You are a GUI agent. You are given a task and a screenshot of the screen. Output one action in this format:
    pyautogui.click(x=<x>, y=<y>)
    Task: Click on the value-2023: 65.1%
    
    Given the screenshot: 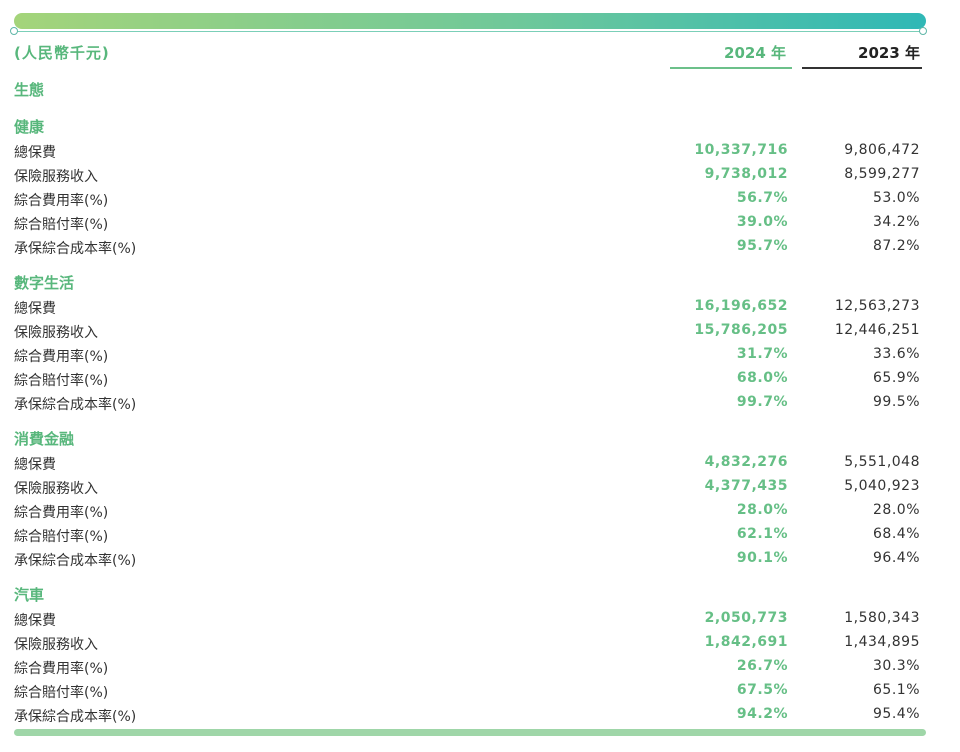 What is the action you would take?
    pyautogui.click(x=896, y=690)
    